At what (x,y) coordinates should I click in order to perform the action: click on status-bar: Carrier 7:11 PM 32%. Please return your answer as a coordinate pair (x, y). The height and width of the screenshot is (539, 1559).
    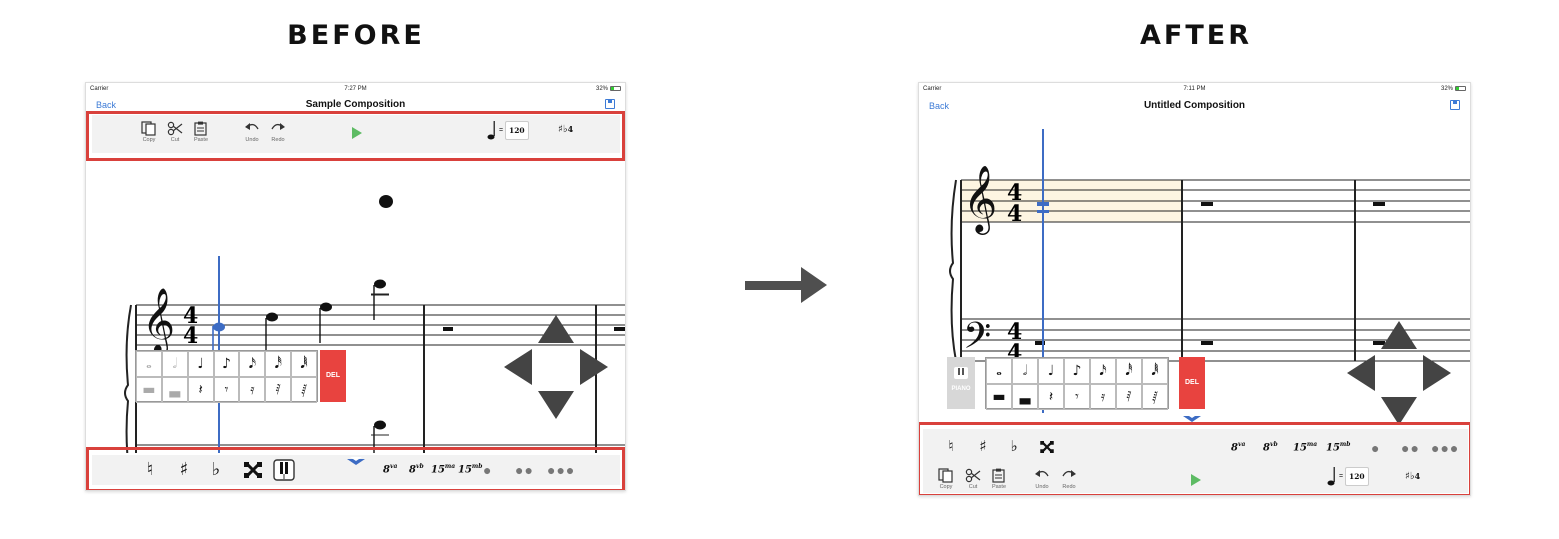
    Looking at the image, I should click on (1194, 90).